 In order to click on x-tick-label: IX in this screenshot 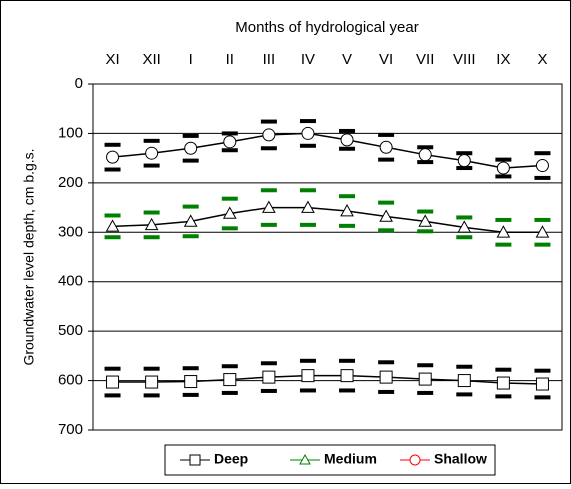, I will do `click(503, 59)`.